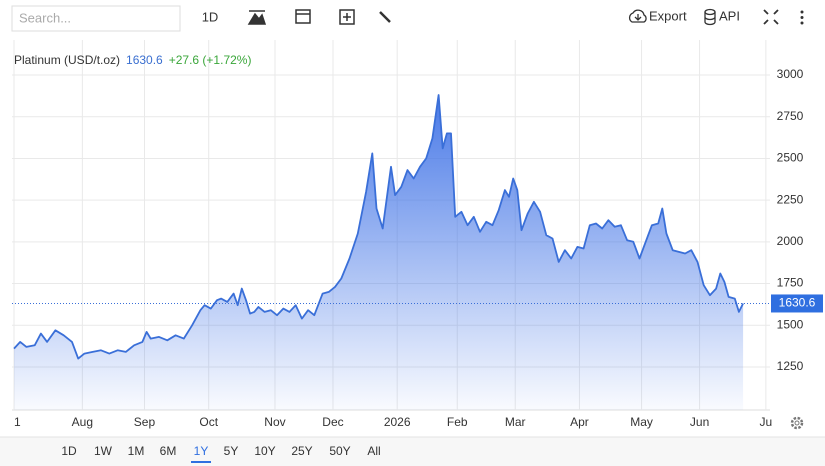 The width and height of the screenshot is (825, 466). I want to click on price-change: +27.6 (+1.72%), so click(210, 60).